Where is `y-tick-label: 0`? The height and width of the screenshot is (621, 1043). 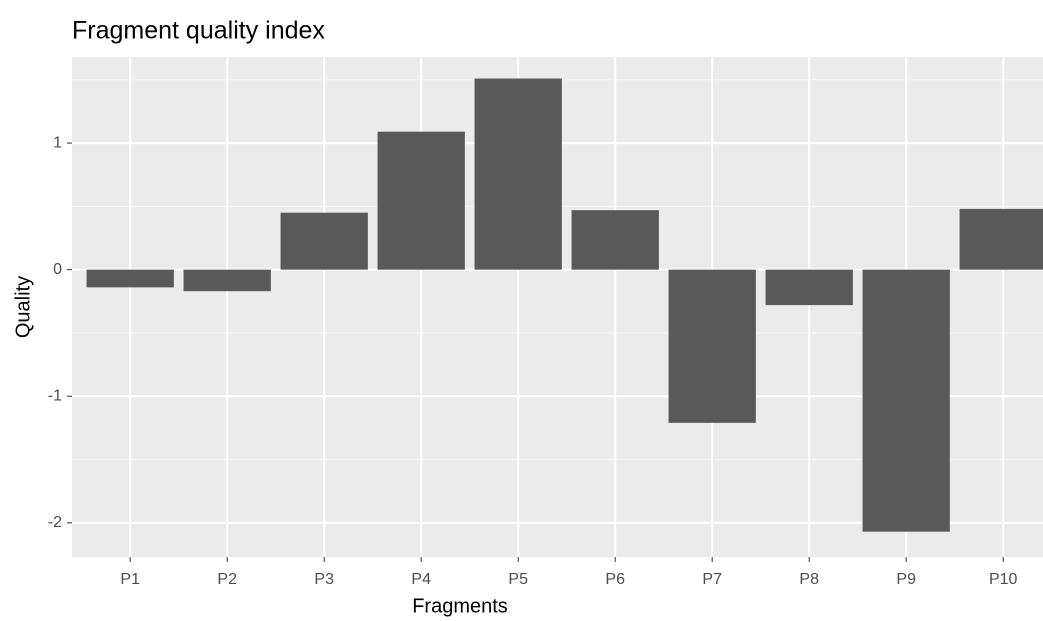
y-tick-label: 0 is located at coordinates (57, 269).